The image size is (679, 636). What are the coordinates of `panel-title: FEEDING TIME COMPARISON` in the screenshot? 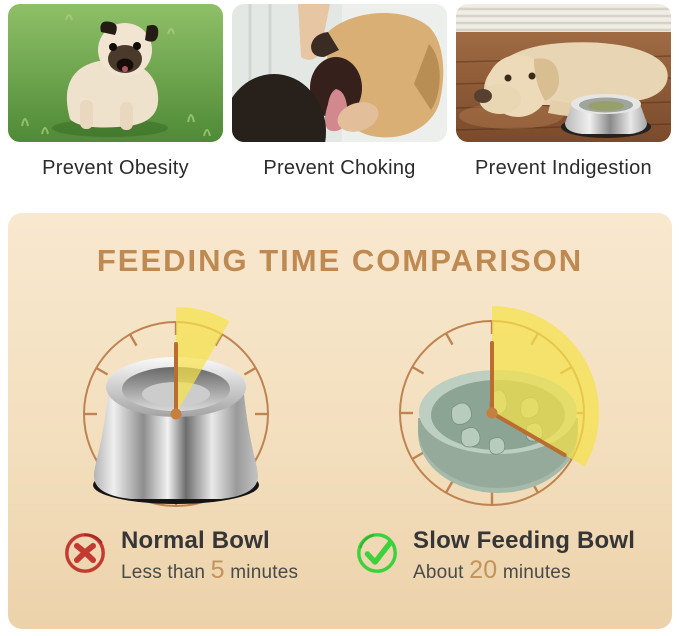 It's located at (340, 260).